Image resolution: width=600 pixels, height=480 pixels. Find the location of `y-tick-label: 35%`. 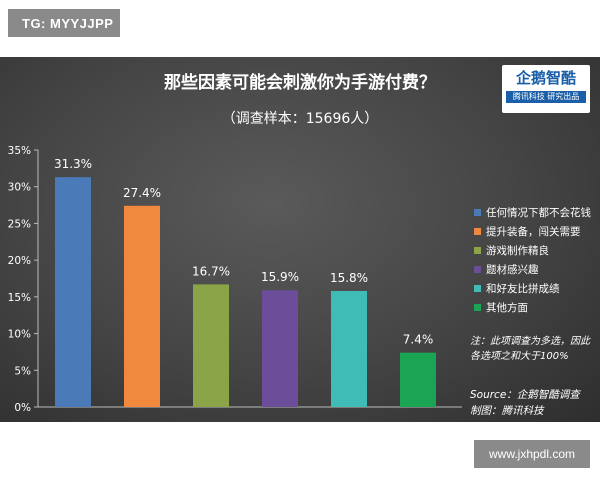

y-tick-label: 35% is located at coordinates (19, 151).